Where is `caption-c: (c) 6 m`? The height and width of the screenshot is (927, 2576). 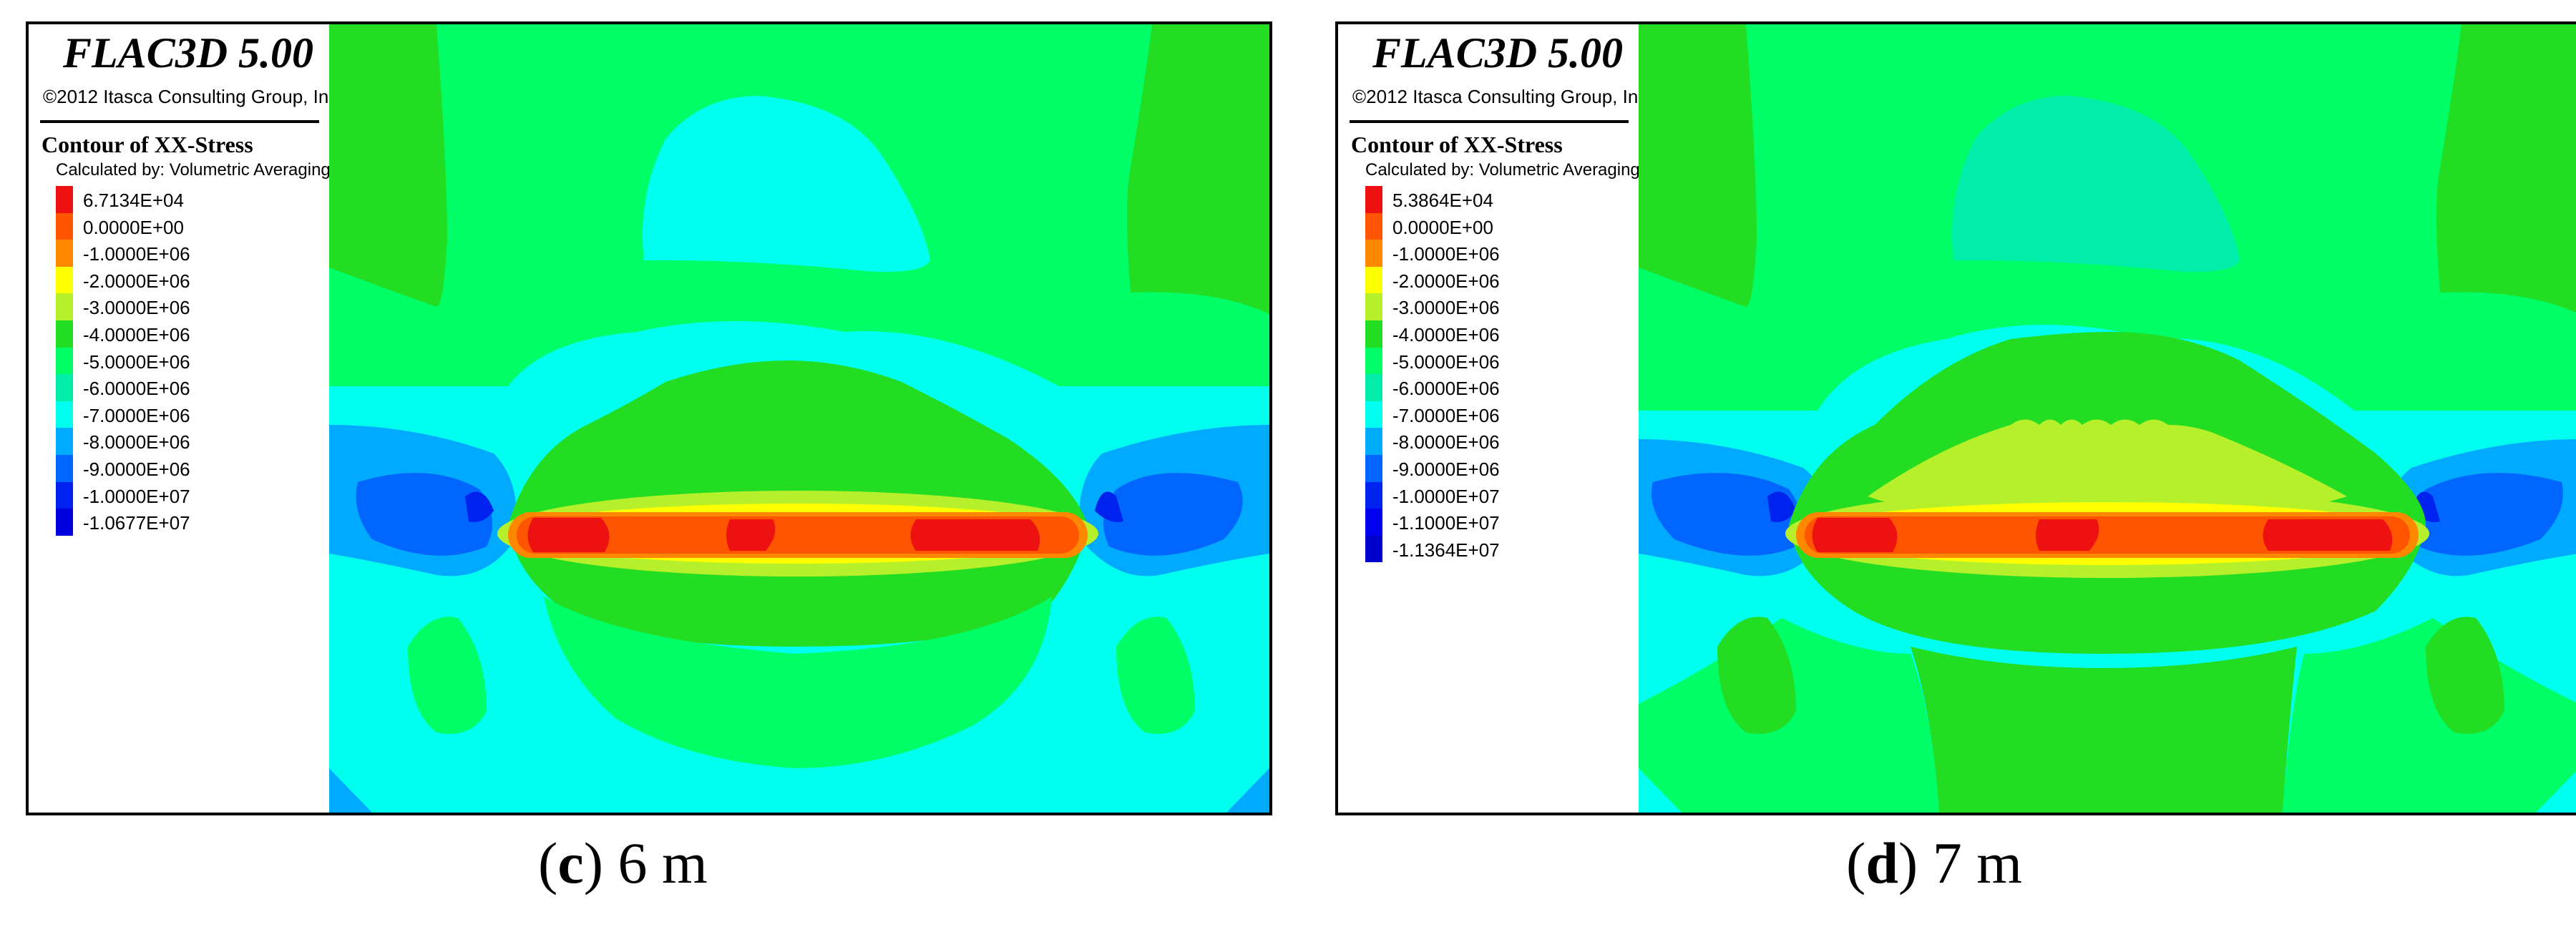 caption-c: (c) 6 m is located at coordinates (623, 863).